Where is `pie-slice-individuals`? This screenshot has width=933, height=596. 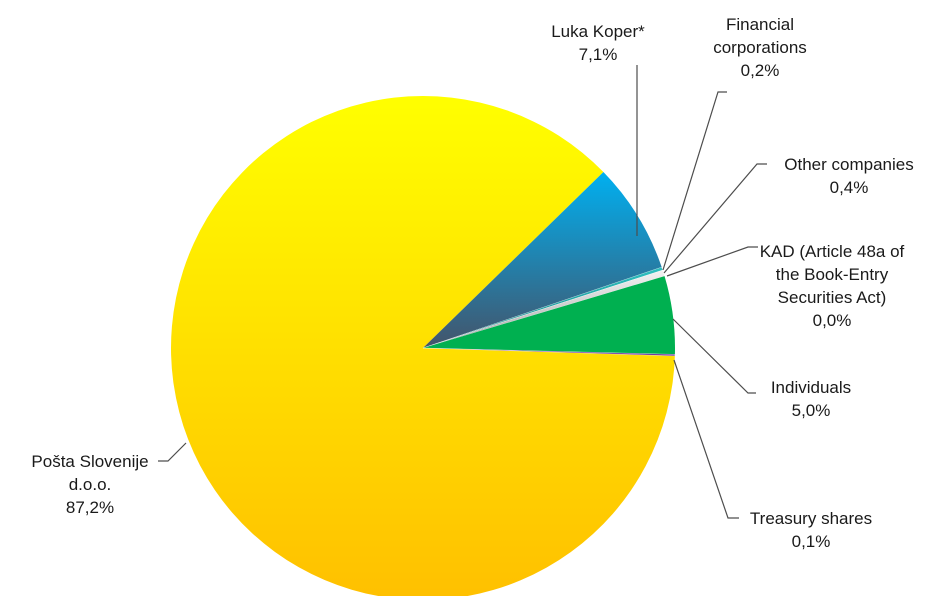 pie-slice-individuals is located at coordinates (549, 315).